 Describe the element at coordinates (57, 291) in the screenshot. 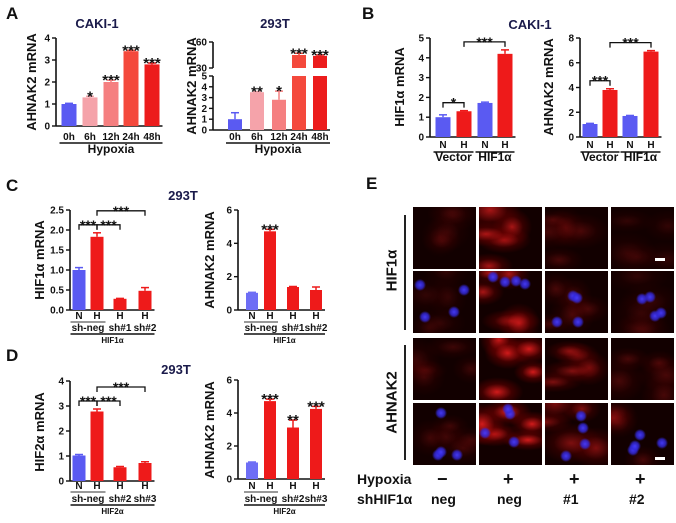

I see `y-tick-label: 0.5` at that location.